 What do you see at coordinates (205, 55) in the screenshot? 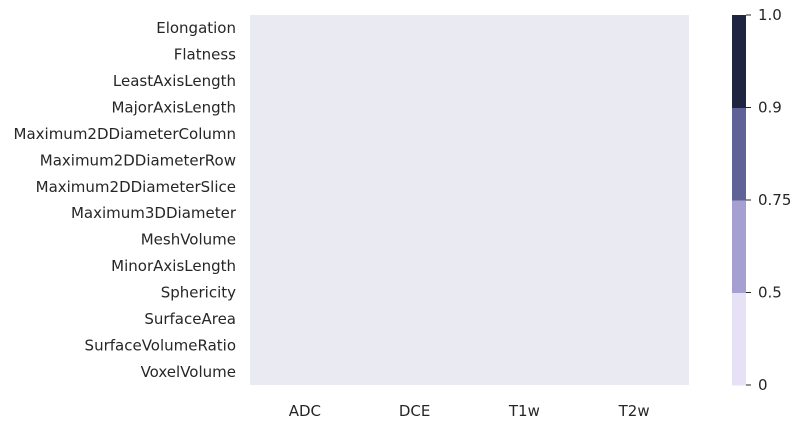
I see `y-tick-label: Flatness` at bounding box center [205, 55].